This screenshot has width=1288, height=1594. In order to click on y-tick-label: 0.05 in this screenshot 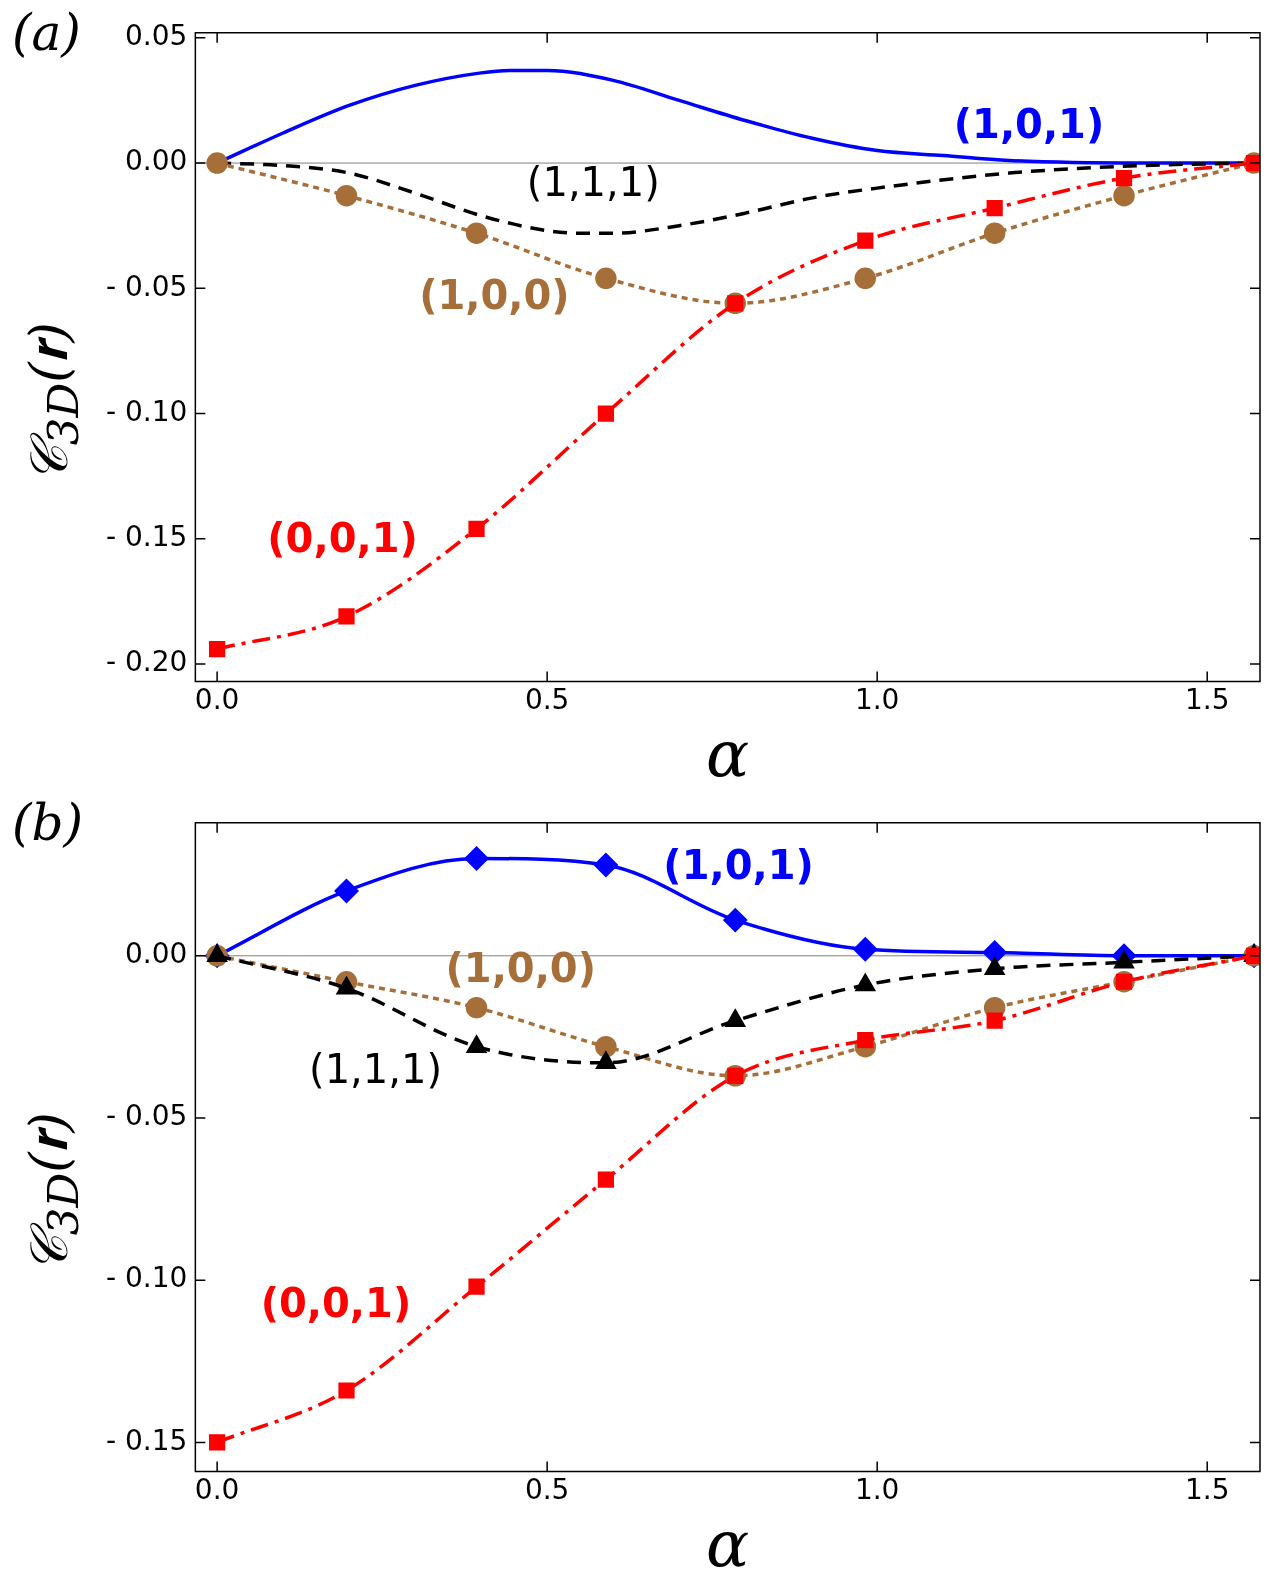, I will do `click(156, 36)`.